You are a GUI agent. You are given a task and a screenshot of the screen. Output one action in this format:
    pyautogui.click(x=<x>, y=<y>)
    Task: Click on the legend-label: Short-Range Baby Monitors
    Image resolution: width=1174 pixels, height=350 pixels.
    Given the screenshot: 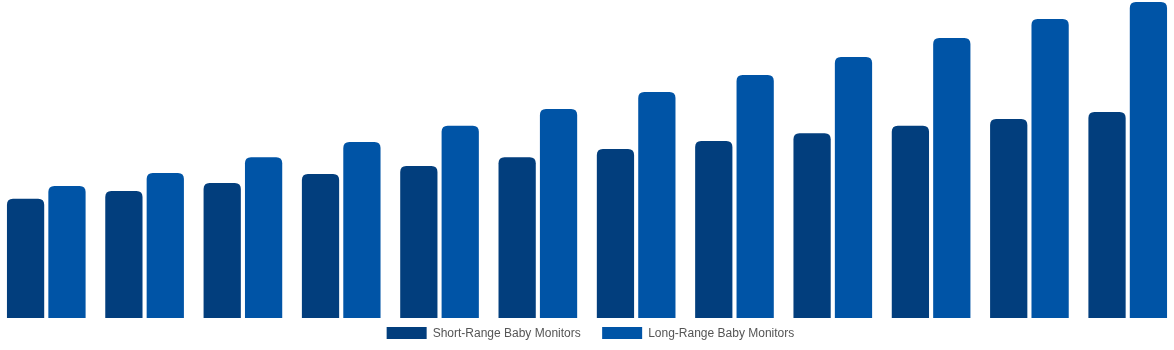 What is the action you would take?
    pyautogui.click(x=506, y=333)
    